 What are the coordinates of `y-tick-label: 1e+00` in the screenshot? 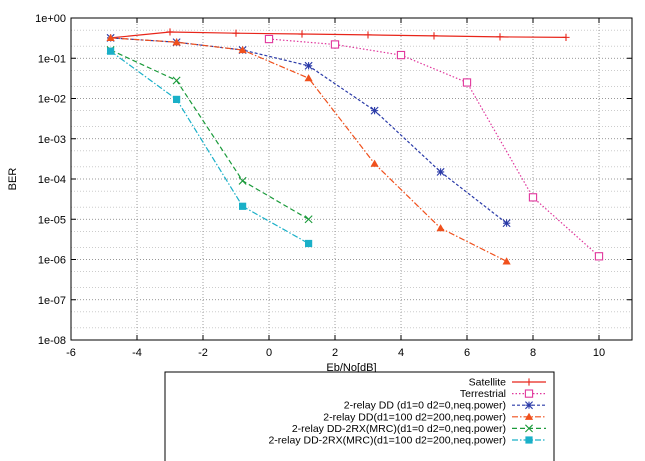 It's located at (50, 19).